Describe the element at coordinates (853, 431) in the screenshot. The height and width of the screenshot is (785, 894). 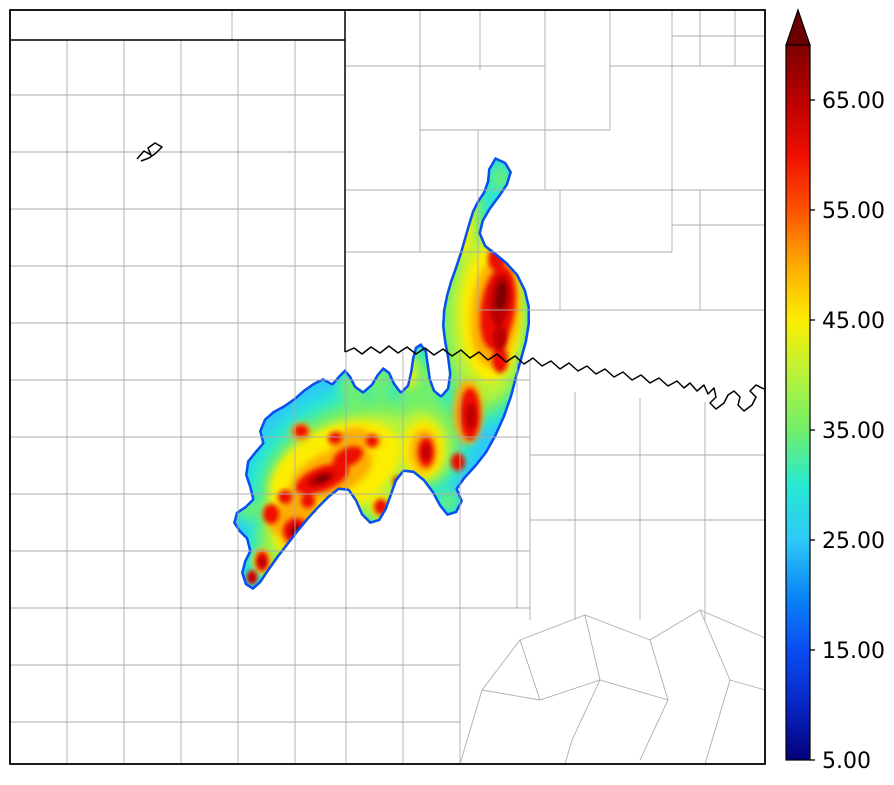
I see `colorbar-tick-label: 35.00` at that location.